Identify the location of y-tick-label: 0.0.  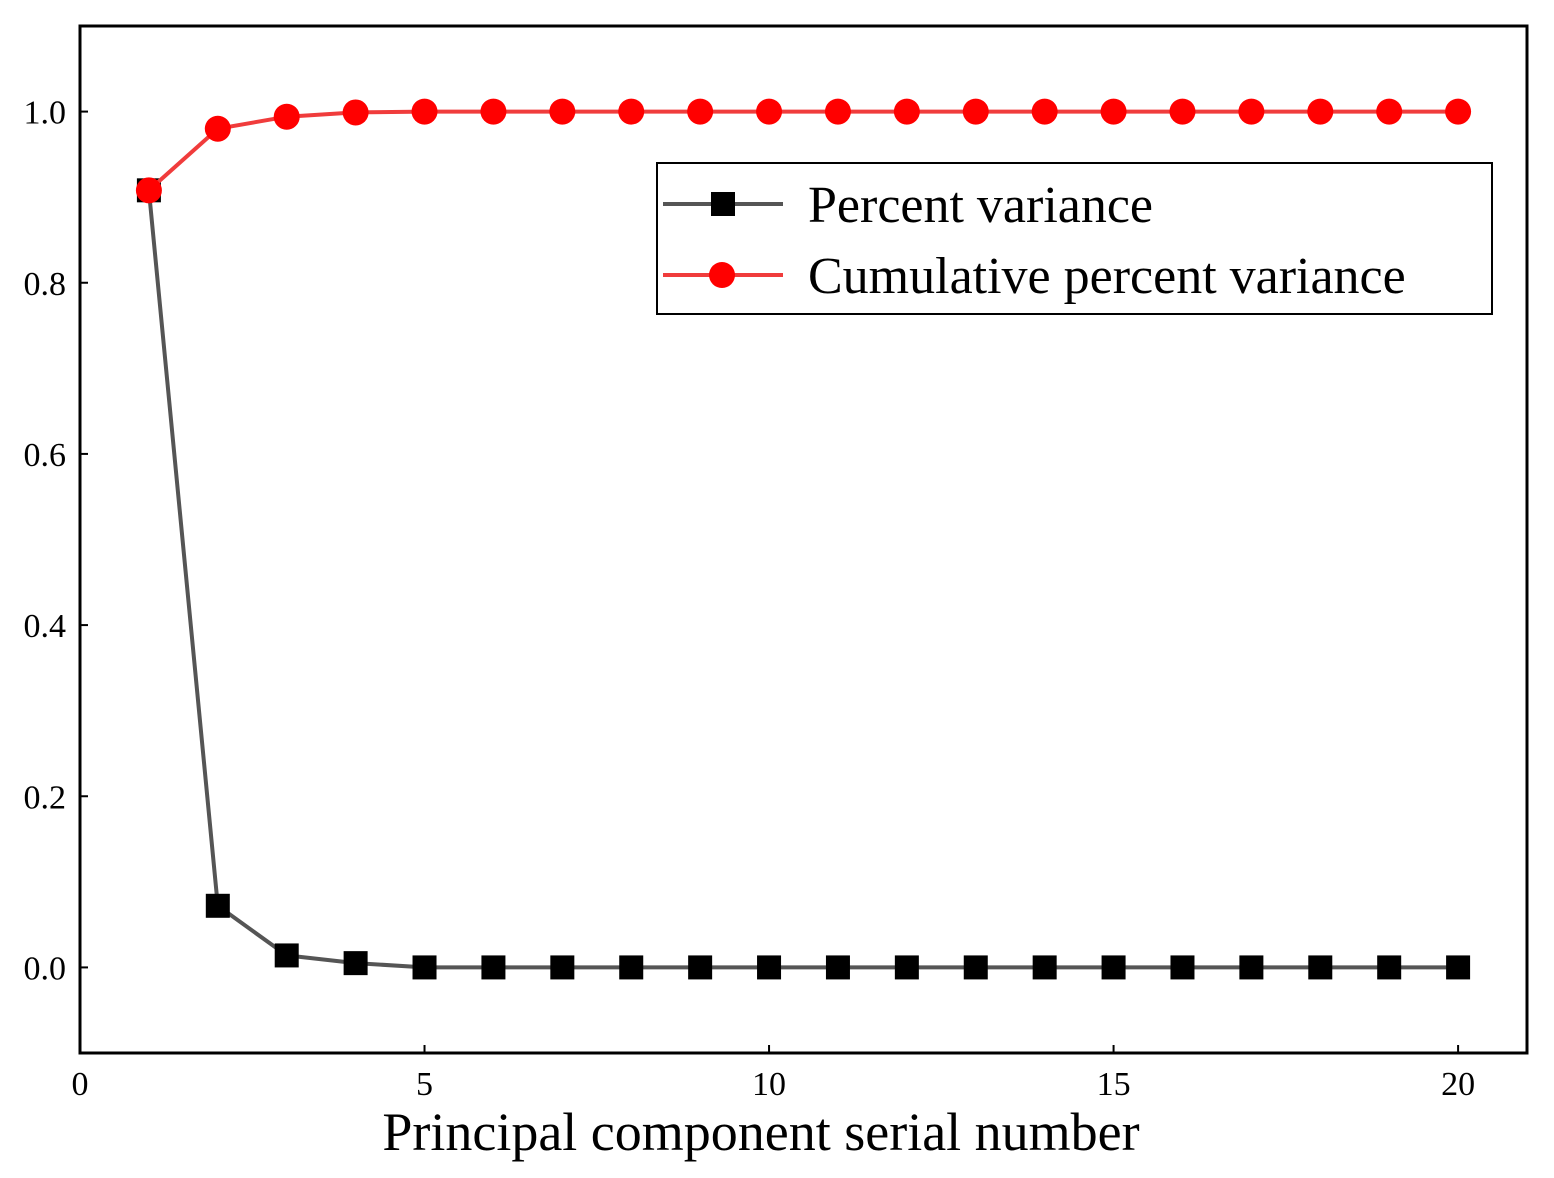
(45, 968).